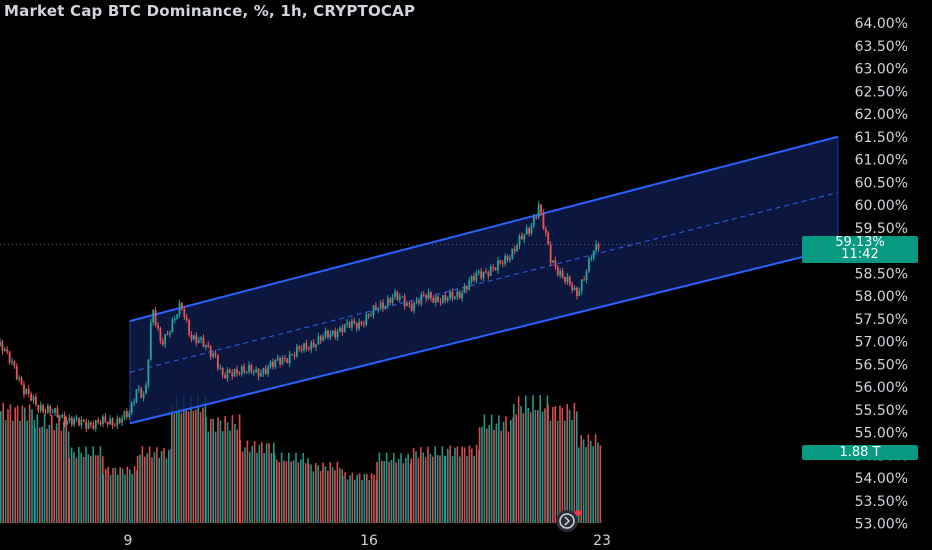 This screenshot has height=550, width=932. I want to click on time-tick-label: 9, so click(128, 541).